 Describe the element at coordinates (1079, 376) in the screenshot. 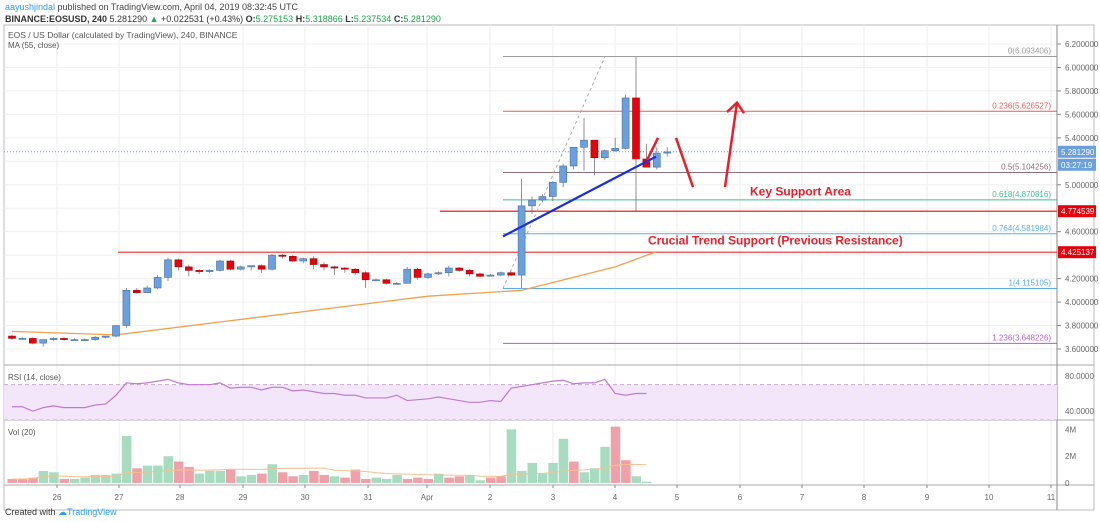

I see `rsi-tick-label: 80.0000` at that location.